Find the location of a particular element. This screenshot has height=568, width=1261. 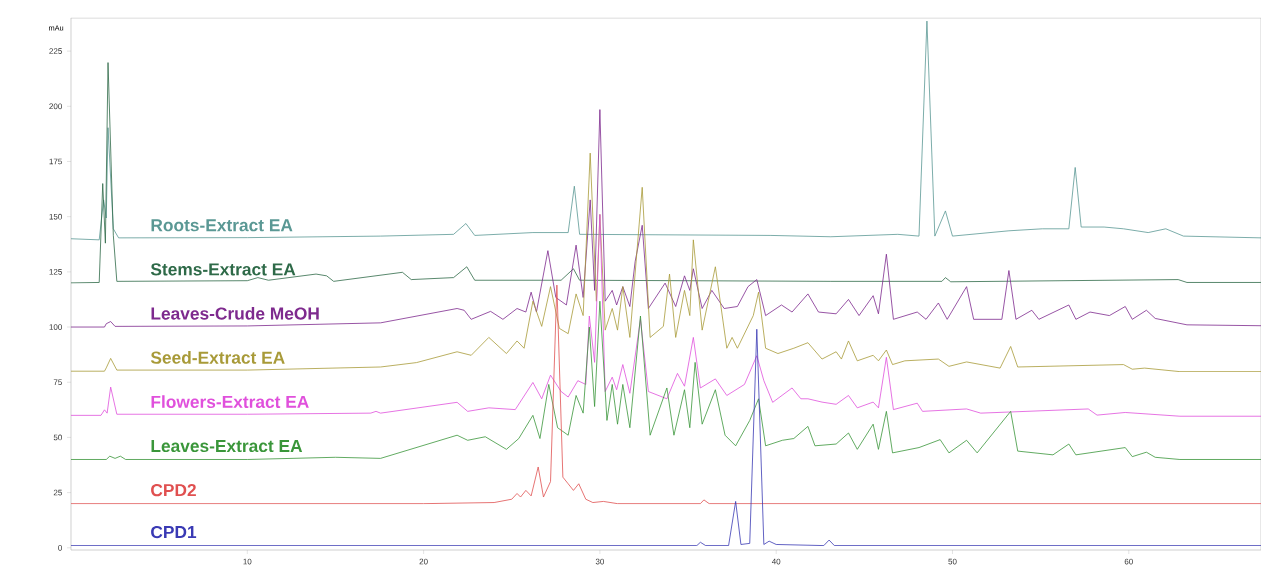

y-tick-label: 150 is located at coordinates (55, 216).